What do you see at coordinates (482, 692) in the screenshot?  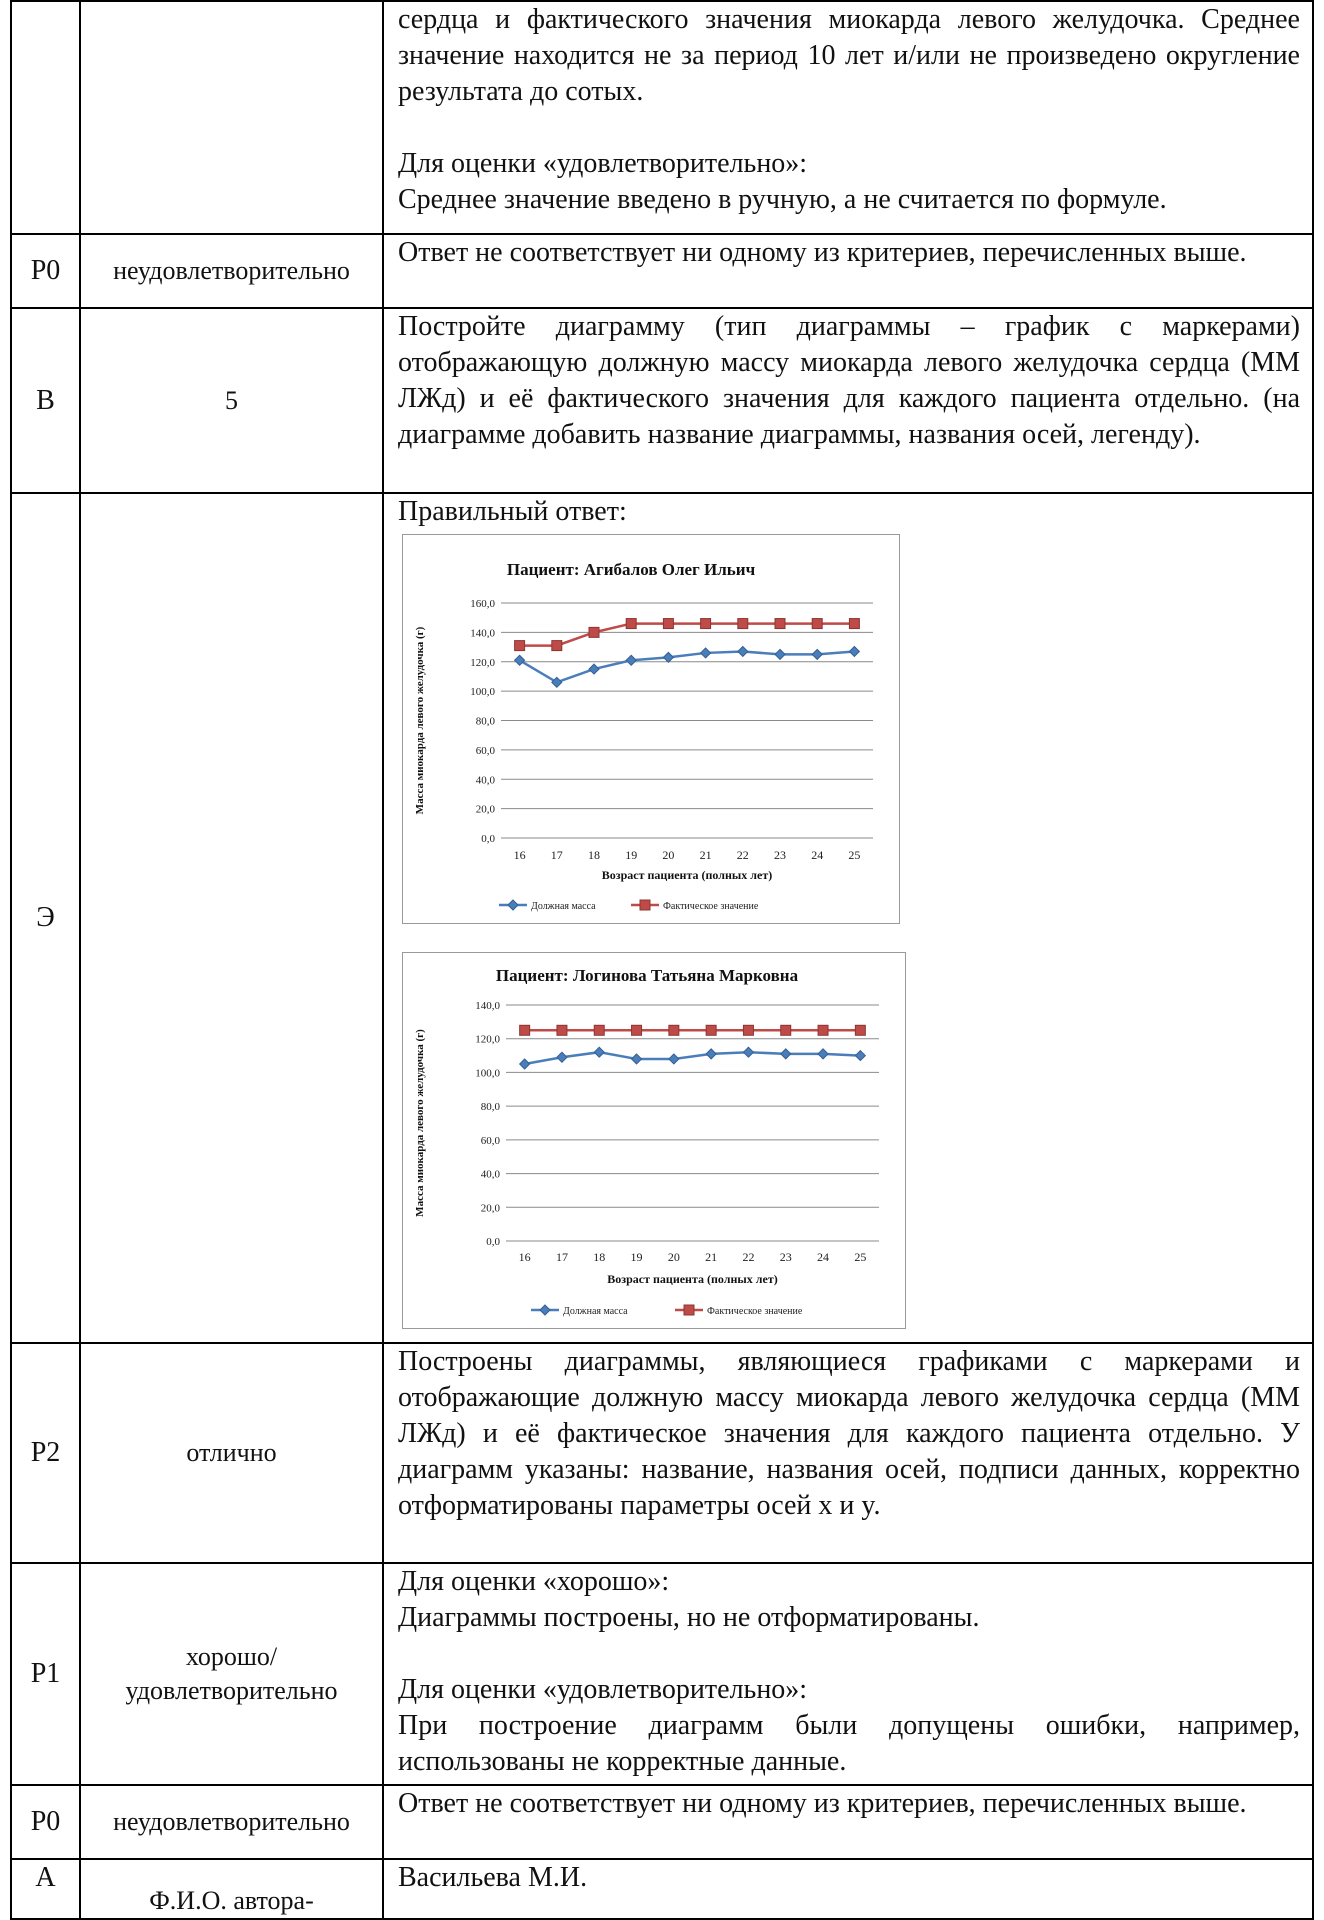 I see `y-tick-label: 100,0` at bounding box center [482, 692].